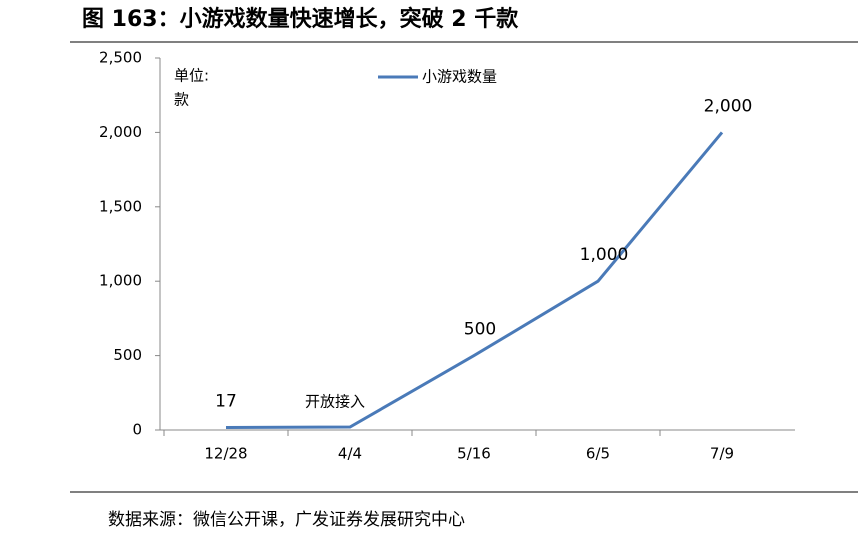 This screenshot has height=552, width=858. Describe the element at coordinates (181, 100) in the screenshot. I see `unit-label: 款` at that location.